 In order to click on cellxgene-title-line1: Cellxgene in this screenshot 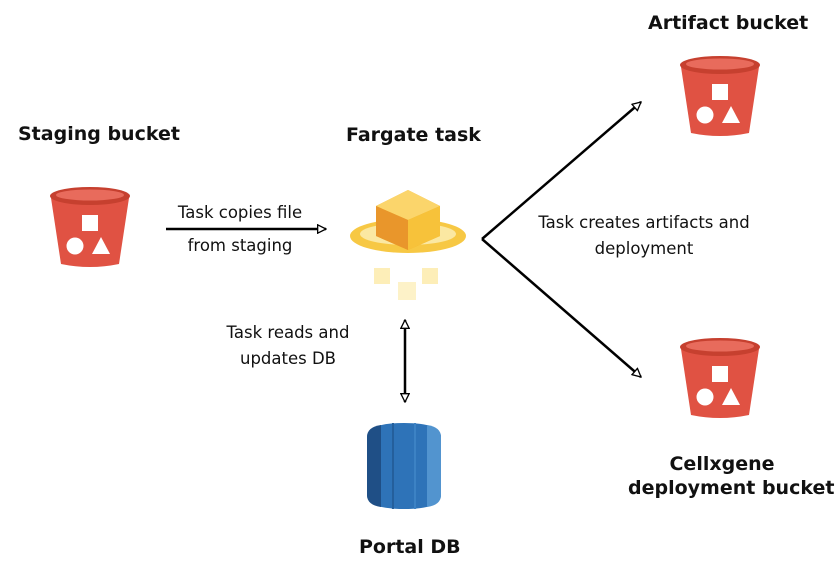, I will do `click(722, 464)`.